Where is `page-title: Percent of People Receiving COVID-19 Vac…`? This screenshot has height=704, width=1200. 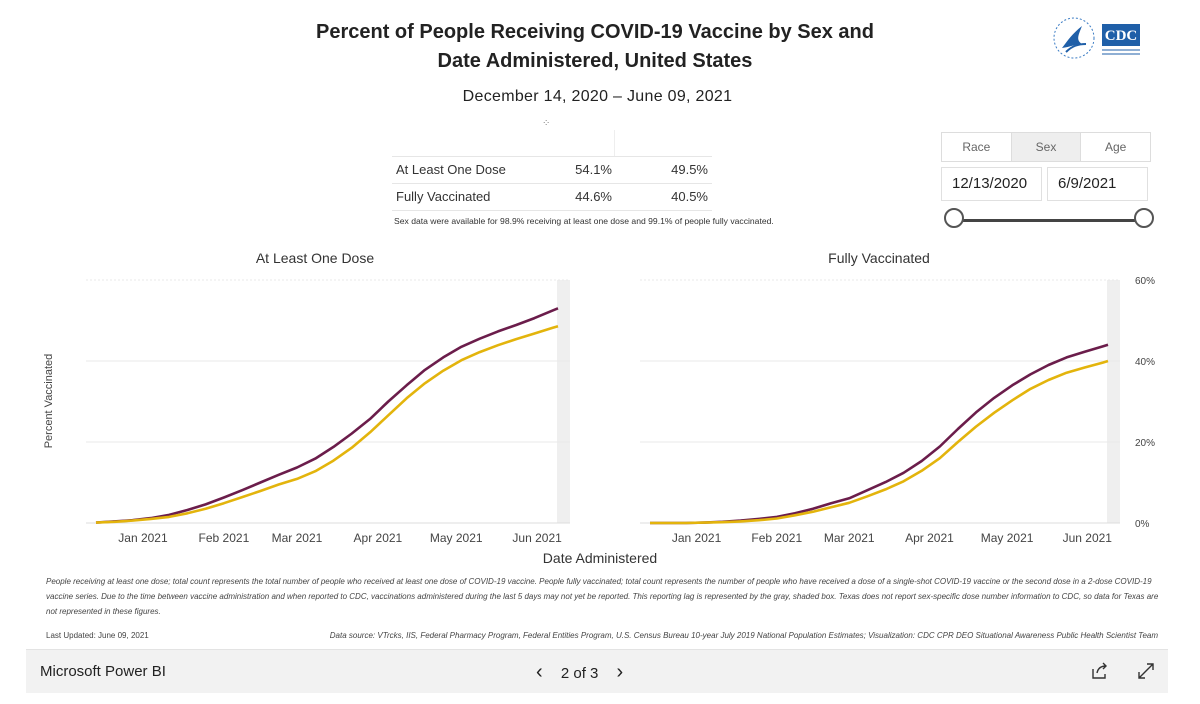
page-title: Percent of People Receiving COVID-19 Vac… is located at coordinates (595, 47).